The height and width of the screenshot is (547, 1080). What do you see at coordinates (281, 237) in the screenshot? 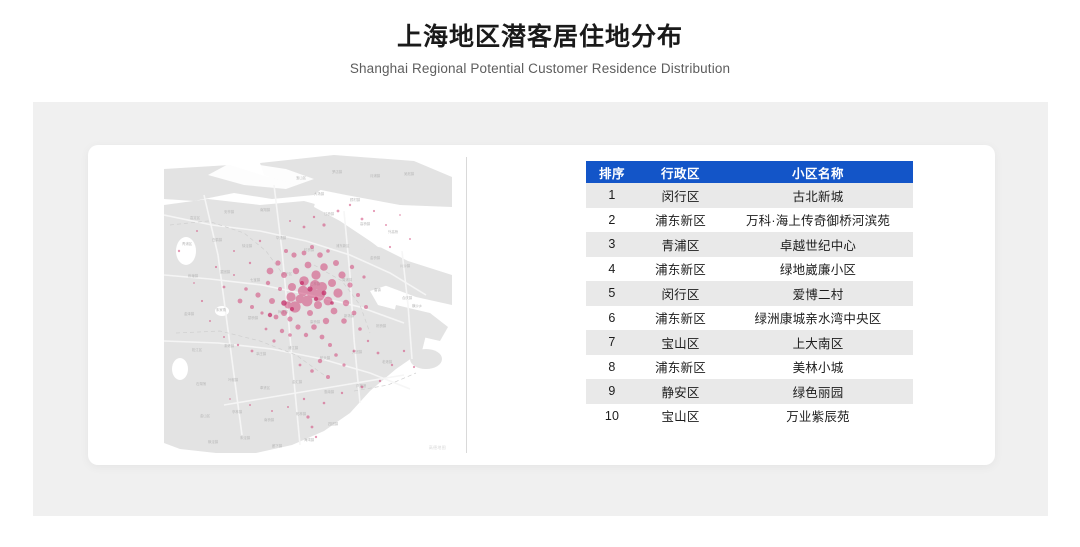
I see `svg-text: 华漕镇` at bounding box center [281, 237].